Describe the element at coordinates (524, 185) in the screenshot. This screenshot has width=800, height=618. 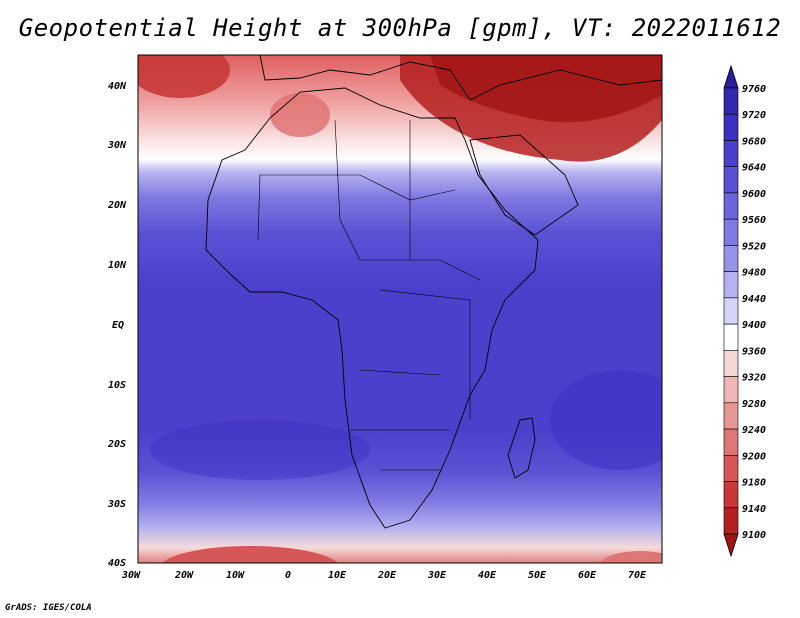
I see `arabia-outline` at that location.